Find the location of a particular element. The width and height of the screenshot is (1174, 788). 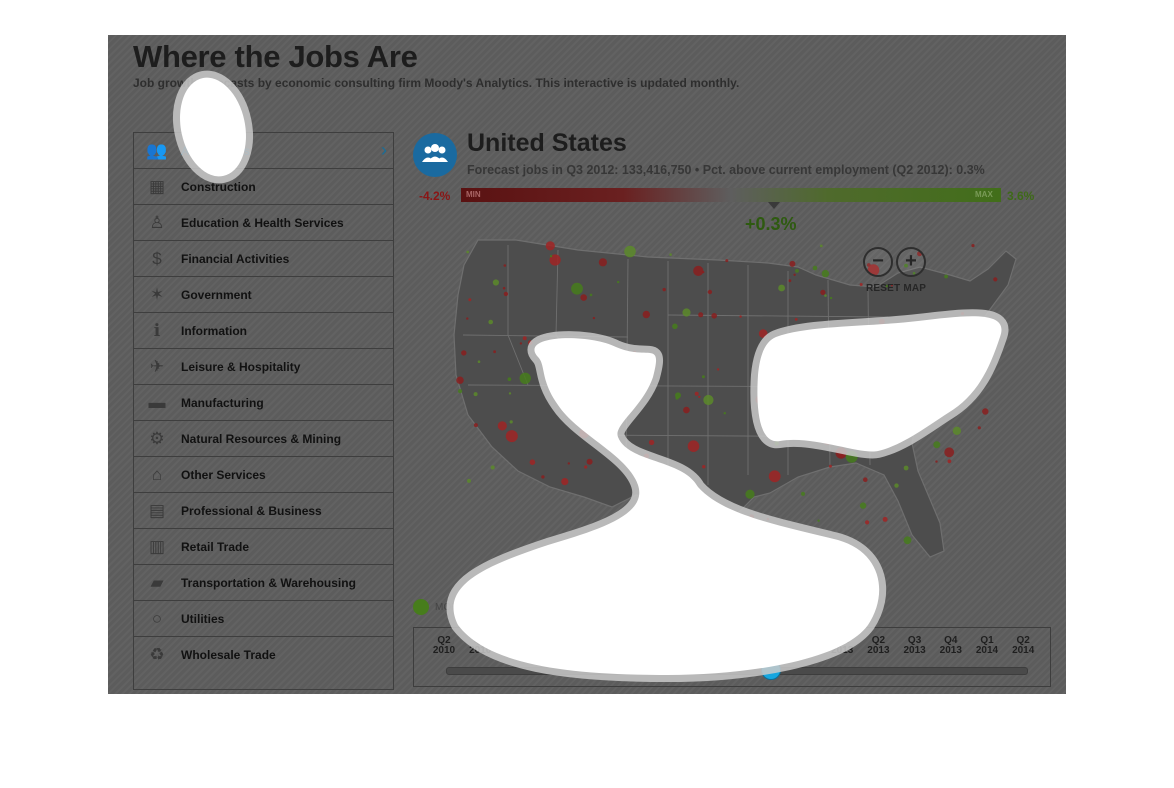

timeline-quarter: Q1 2012 is located at coordinates (697, 646).